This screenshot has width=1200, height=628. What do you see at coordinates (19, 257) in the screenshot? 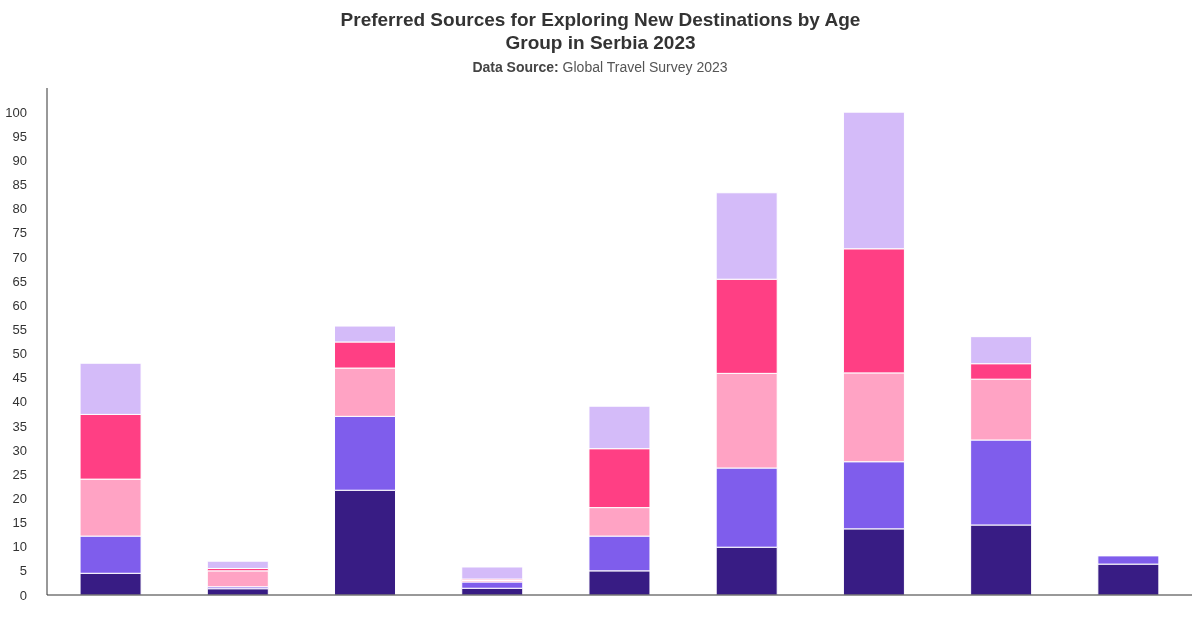
I see `y-tick-label: 70` at bounding box center [19, 257].